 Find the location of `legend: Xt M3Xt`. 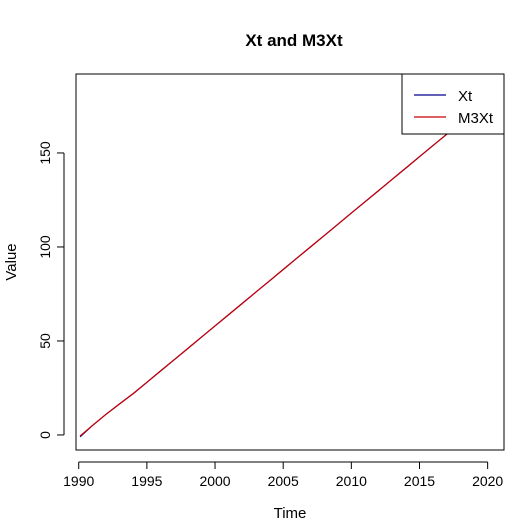

legend: Xt M3Xt is located at coordinates (453, 104).